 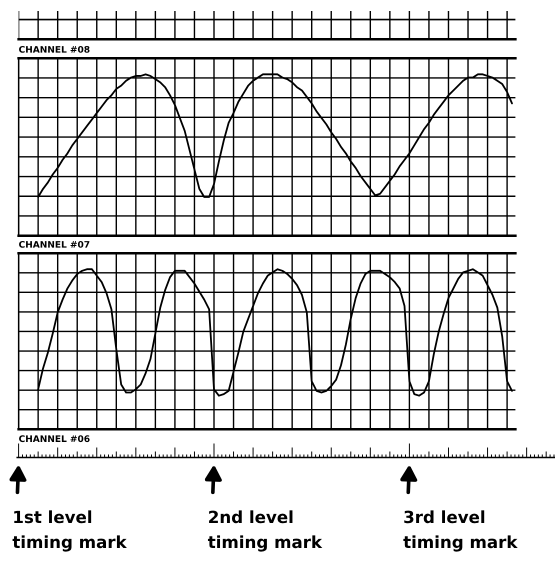 I want to click on text: 3rd level timing mark, so click(x=460, y=531).